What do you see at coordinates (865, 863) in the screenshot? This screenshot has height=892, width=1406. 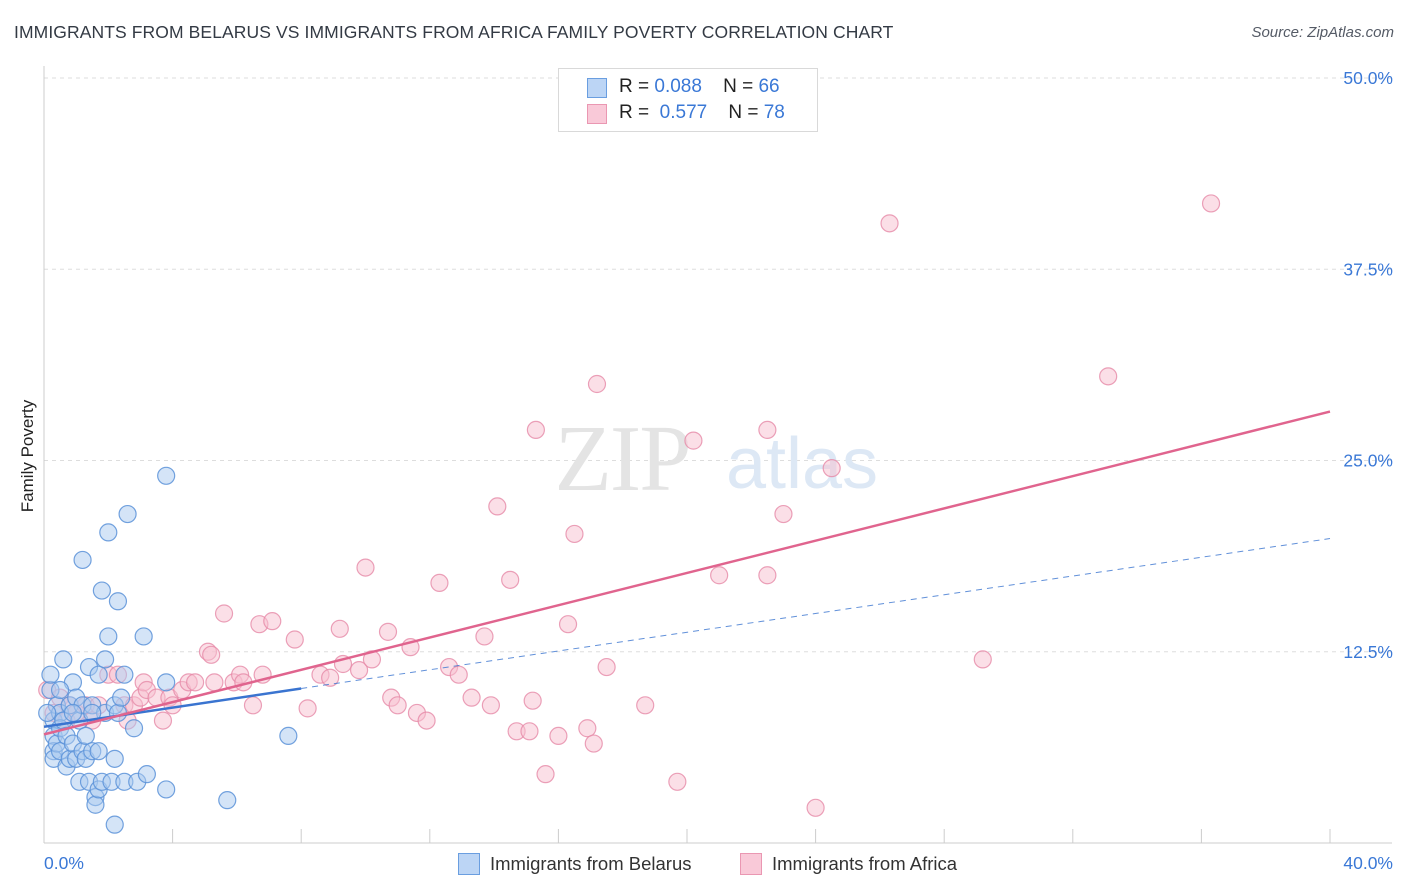 I see `series-label-africa: Immigrants from Africa` at bounding box center [865, 863].